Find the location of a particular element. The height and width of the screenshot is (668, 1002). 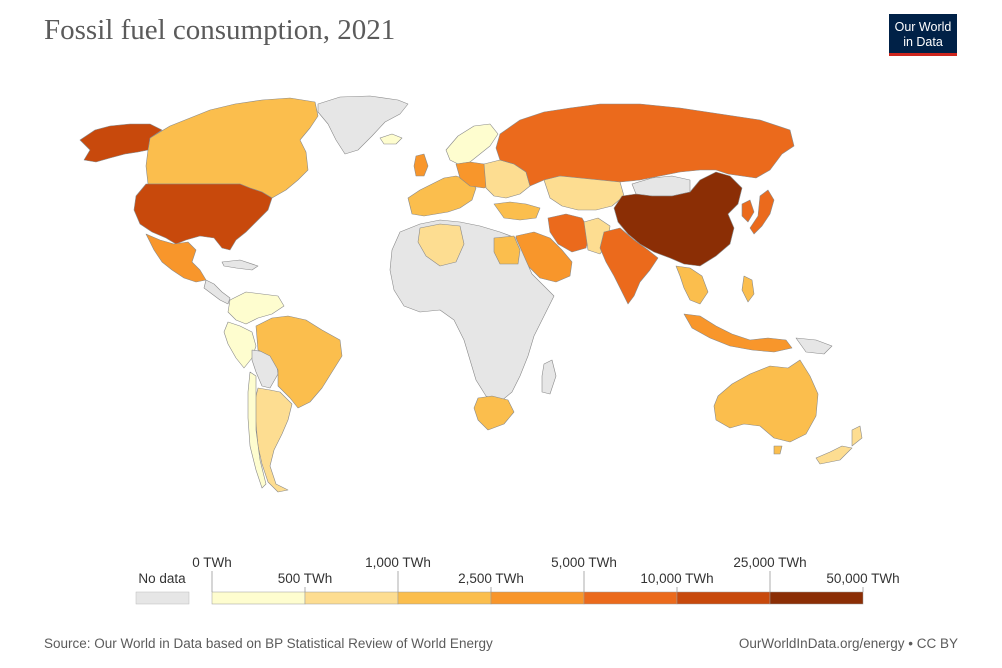

region-brazil is located at coordinates (299, 362).